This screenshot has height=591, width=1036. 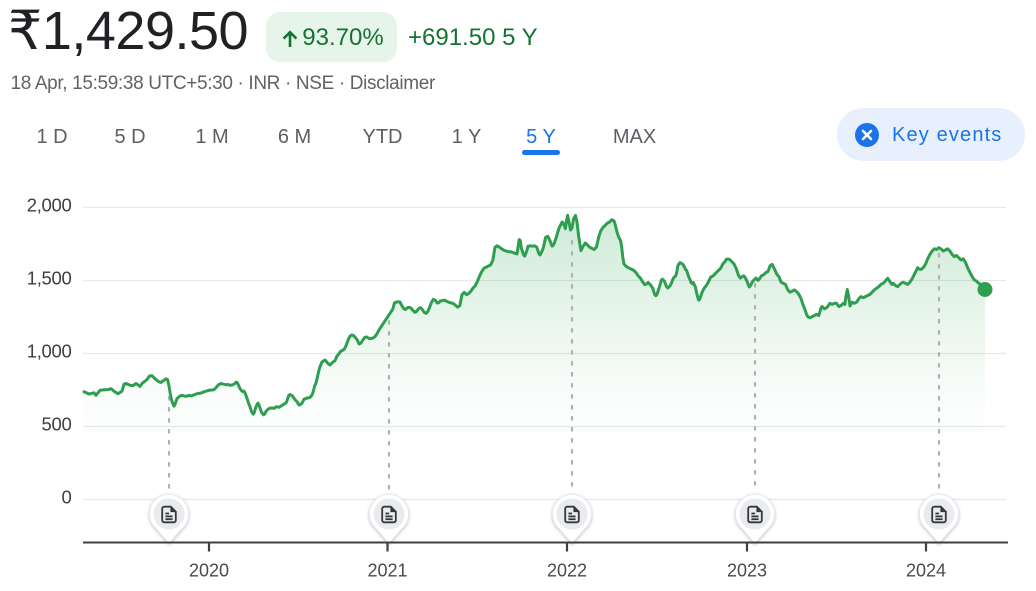 I want to click on svg-text: 2021, so click(x=387, y=571).